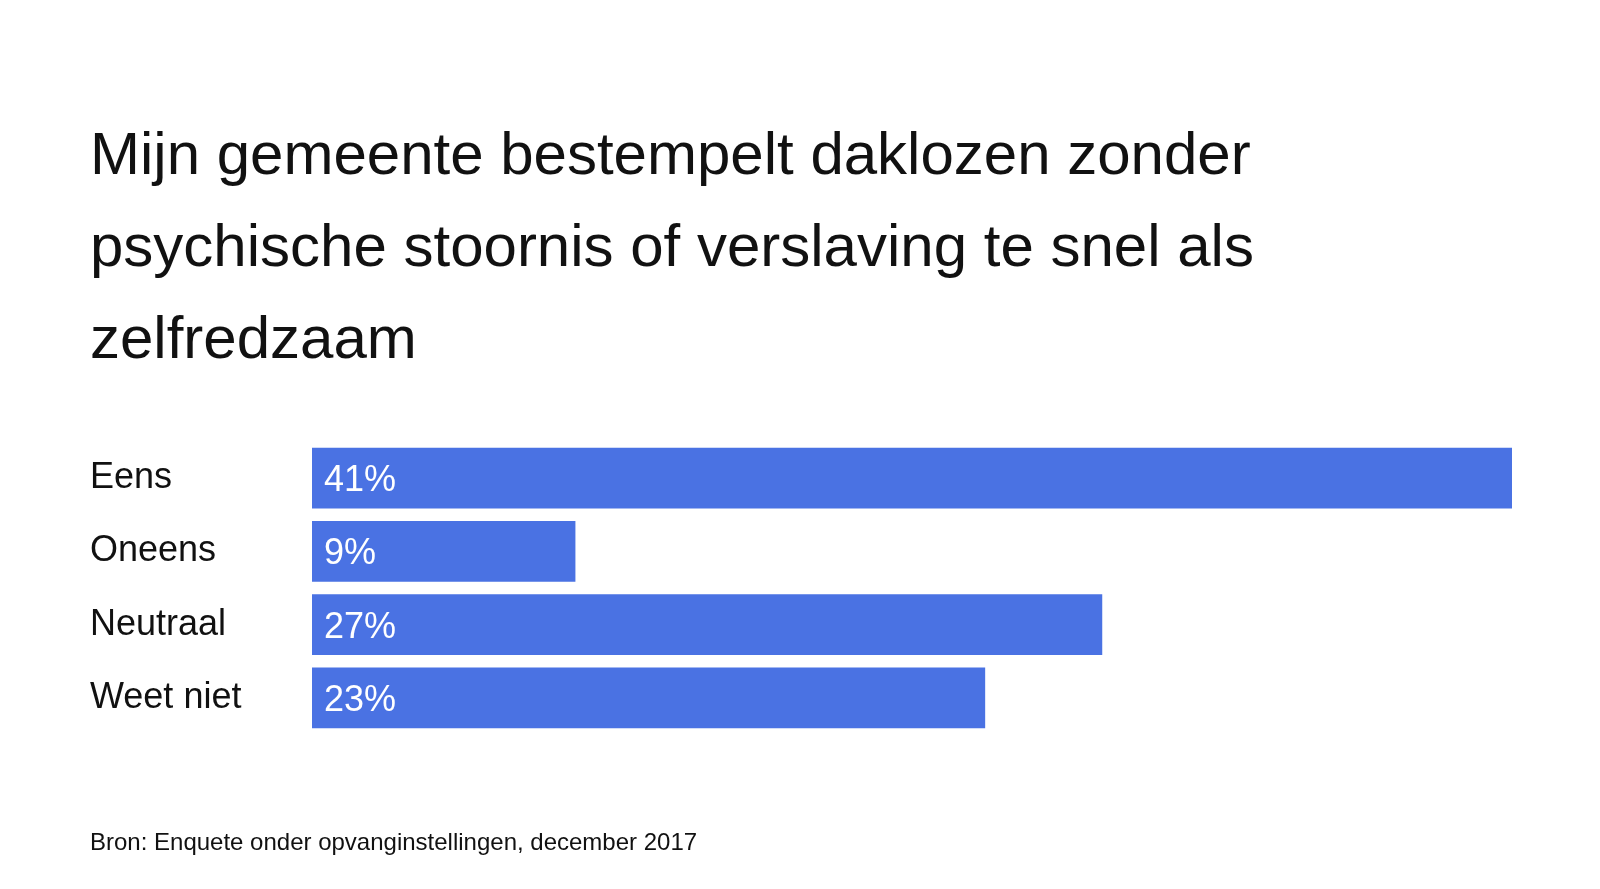 This screenshot has height=889, width=1600. Describe the element at coordinates (360, 625) in the screenshot. I see `data-label: 27%` at that location.